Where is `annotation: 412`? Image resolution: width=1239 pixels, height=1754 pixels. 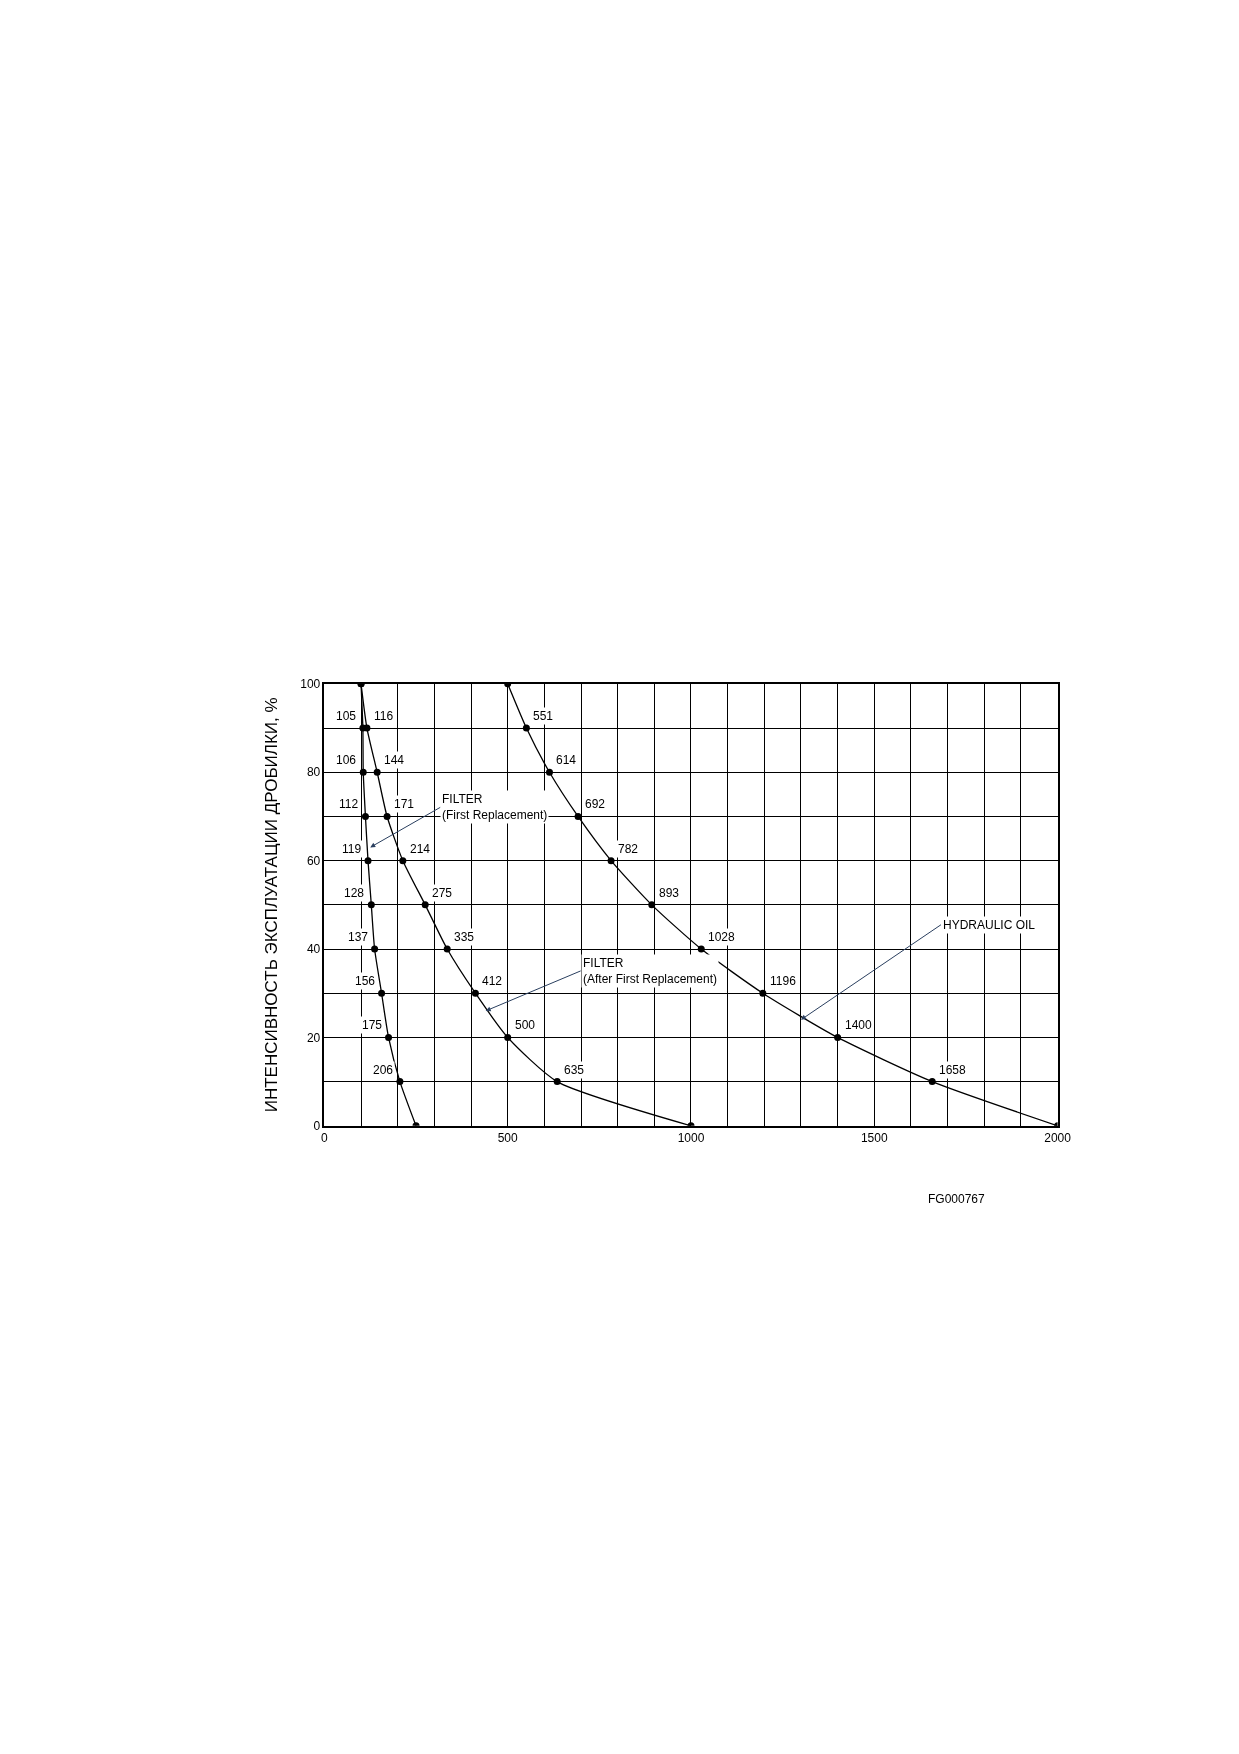 annotation: 412 is located at coordinates (492, 981).